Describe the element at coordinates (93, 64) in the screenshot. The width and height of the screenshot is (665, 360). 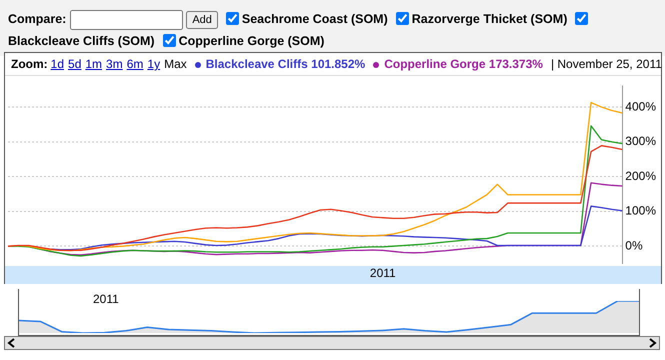
I see `text: 1m` at that location.